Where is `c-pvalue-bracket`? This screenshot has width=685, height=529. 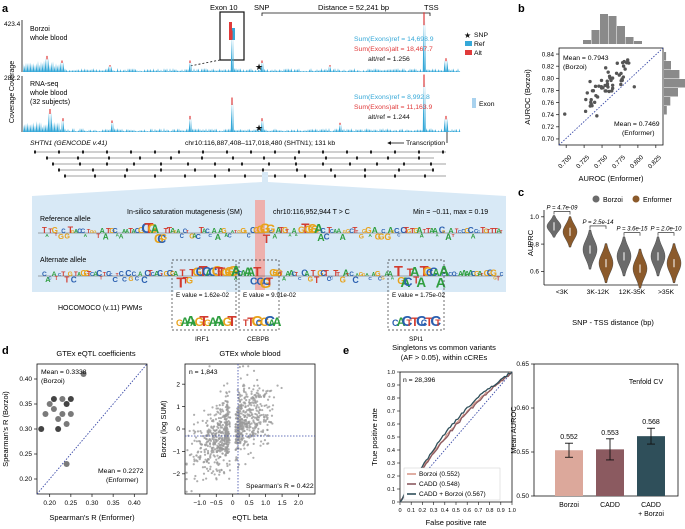 c-pvalue-bracket is located at coordinates (632, 234).